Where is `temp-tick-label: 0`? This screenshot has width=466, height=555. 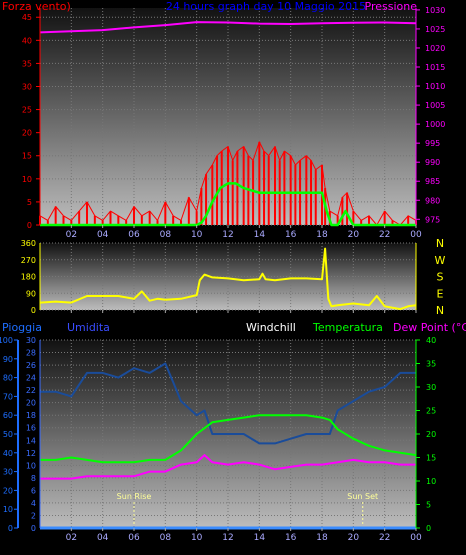 temp-tick-label: 0 is located at coordinates (428, 528).